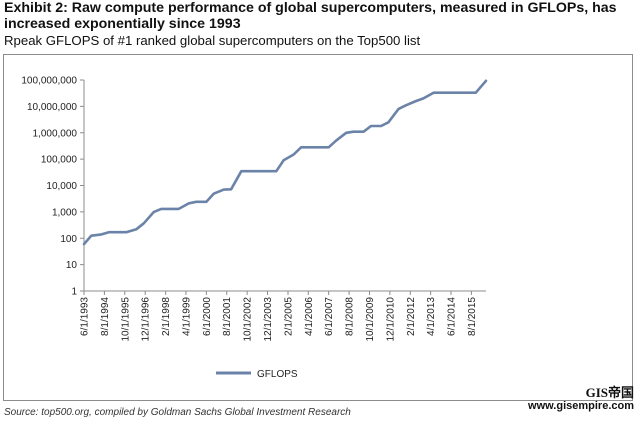  Describe the element at coordinates (609, 392) in the screenshot. I see `watermark-logo: GIS帝国` at that location.